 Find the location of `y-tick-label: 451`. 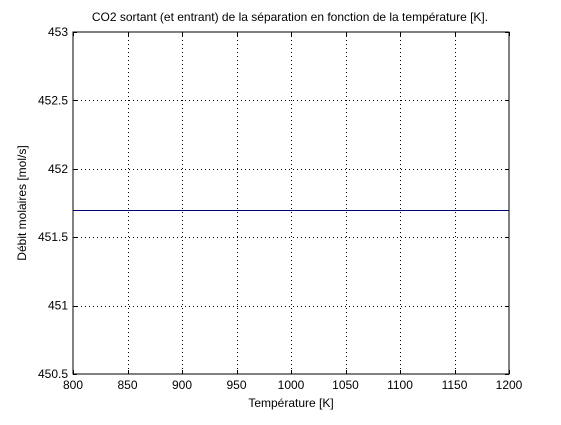

y-tick-label: 451 is located at coordinates (58, 306).